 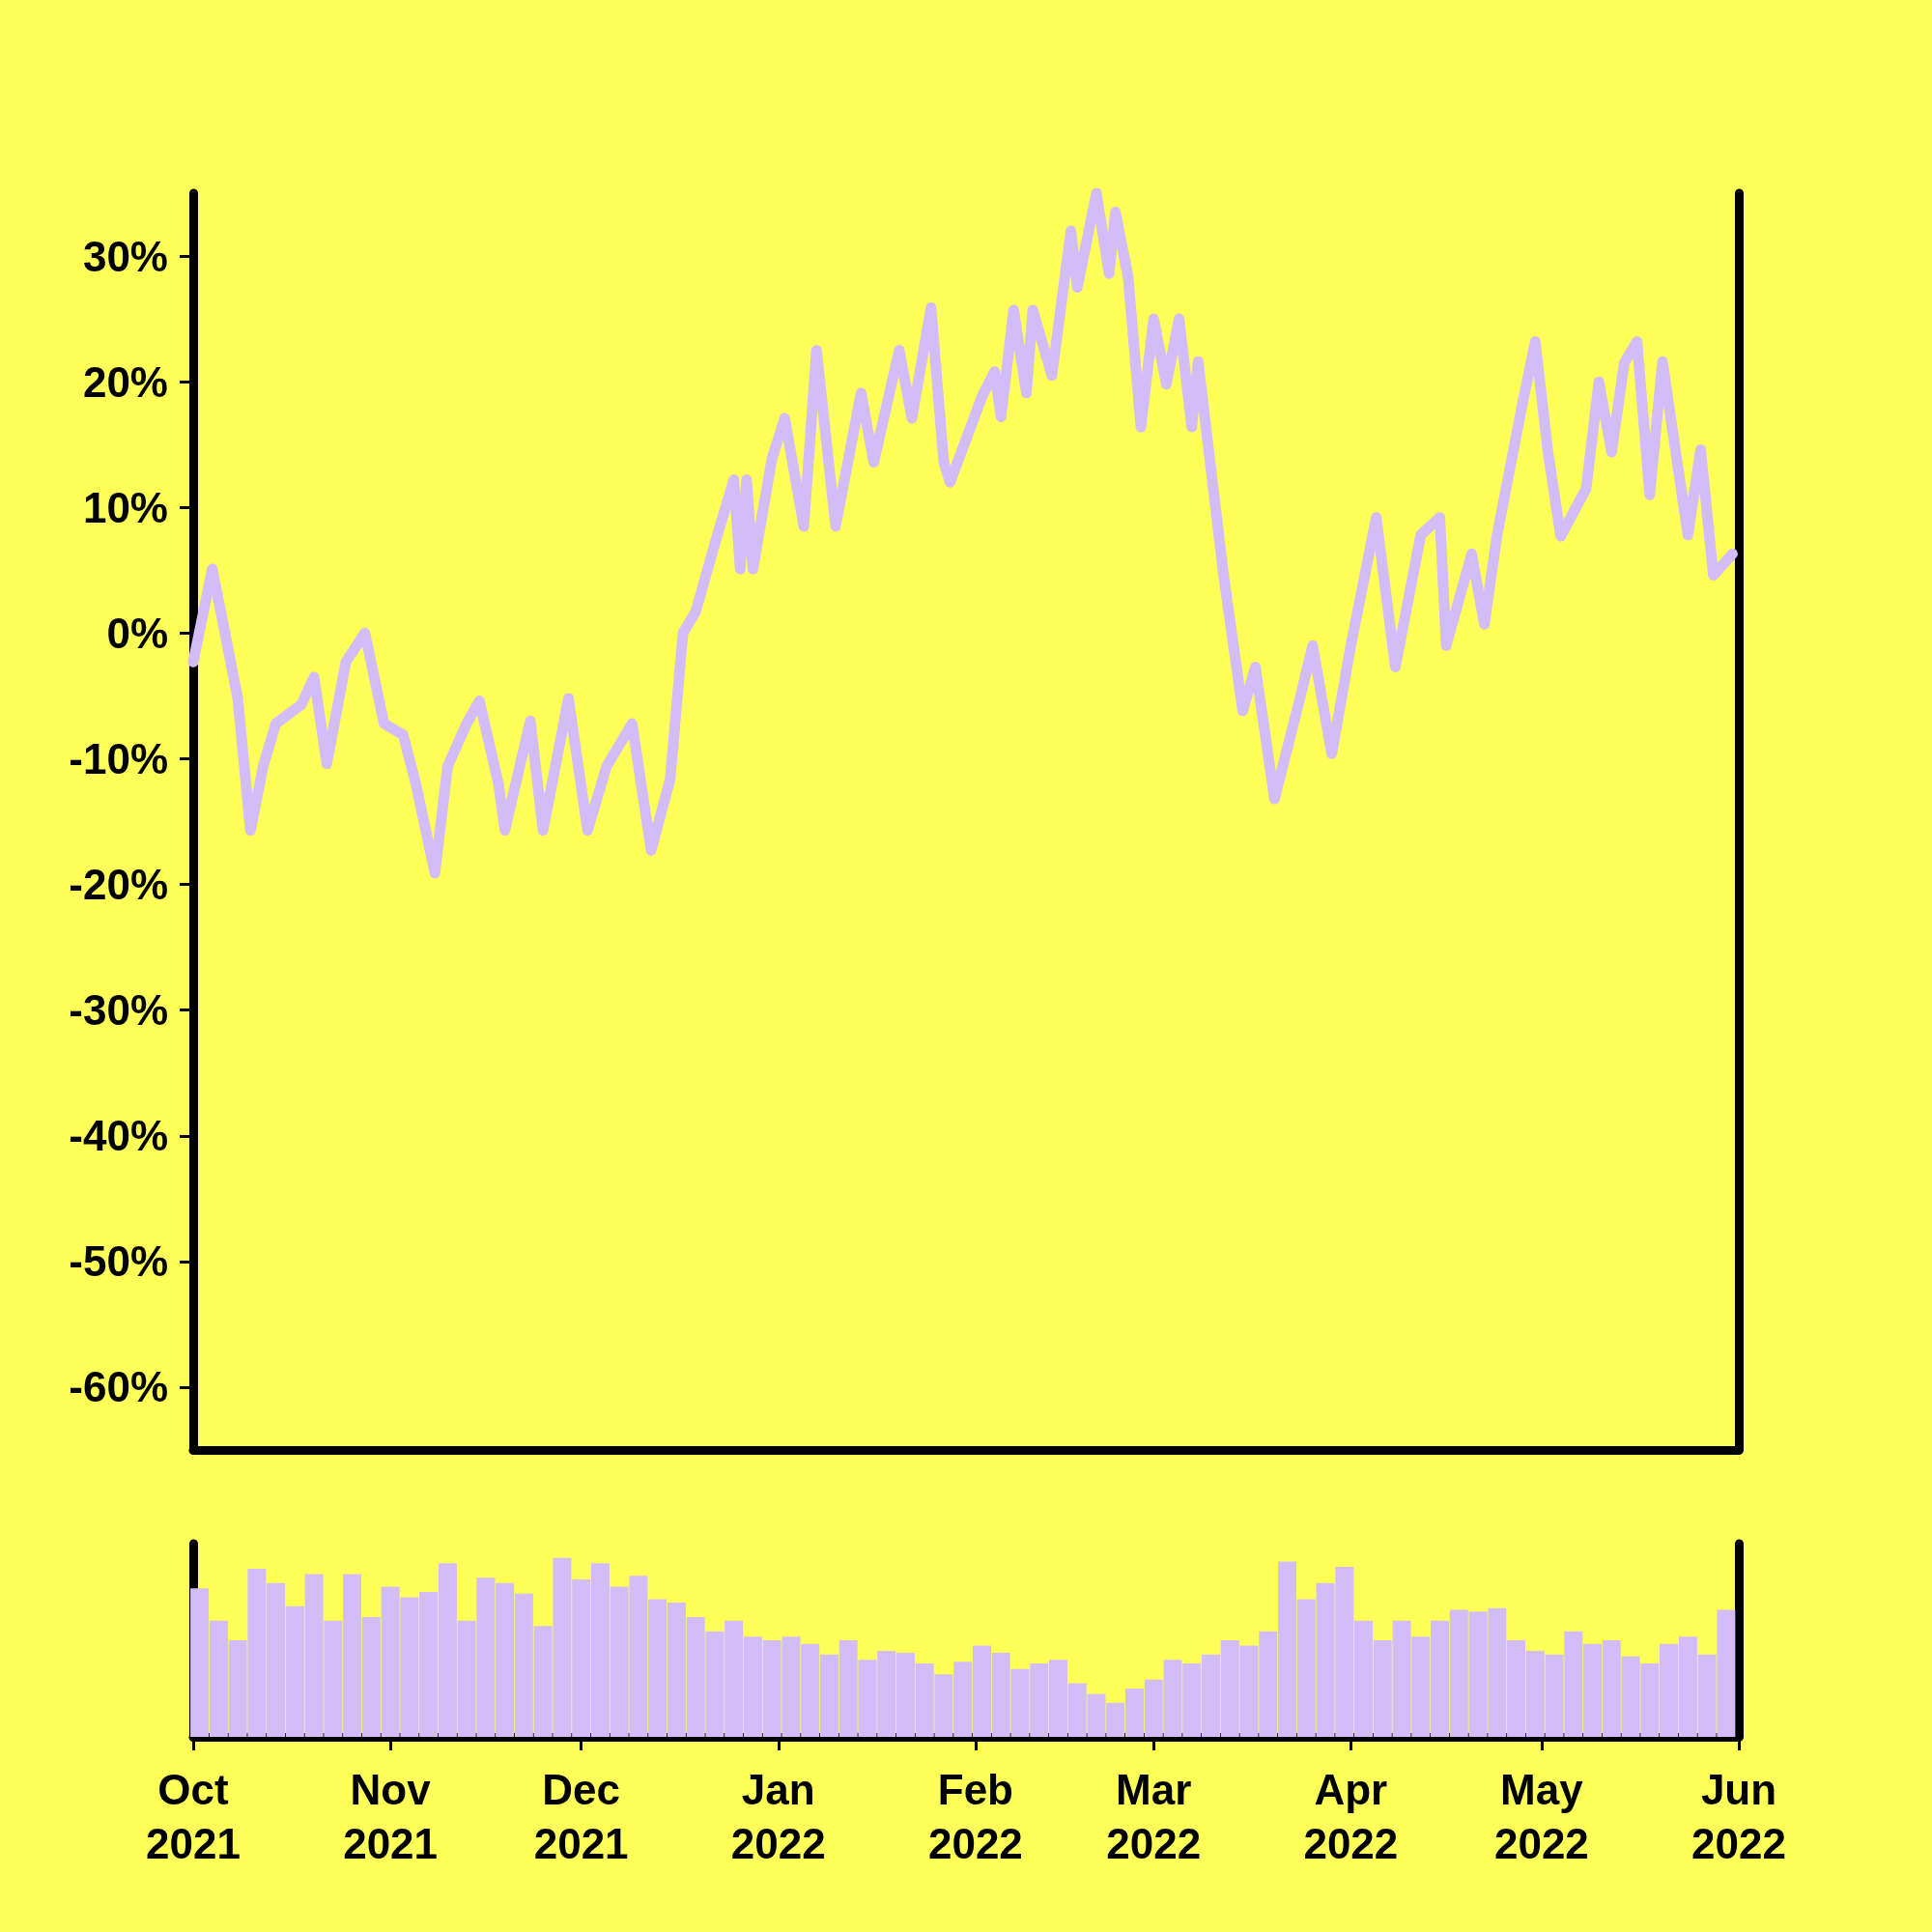 What do you see at coordinates (391, 1816) in the screenshot?
I see `x-tick-label: Nov 2021` at bounding box center [391, 1816].